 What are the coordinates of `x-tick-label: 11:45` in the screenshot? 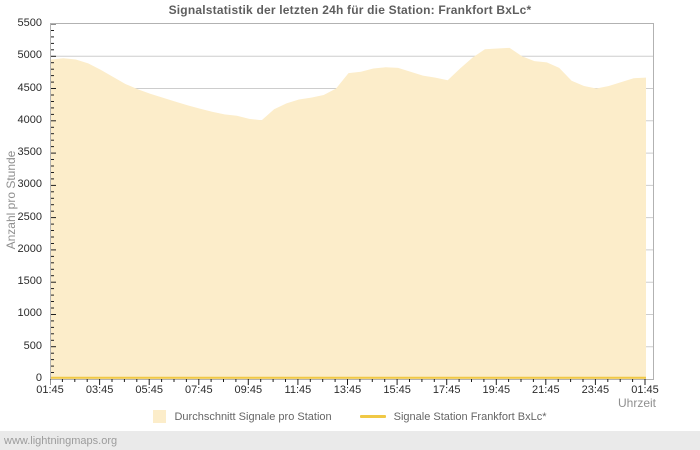 It's located at (298, 390).